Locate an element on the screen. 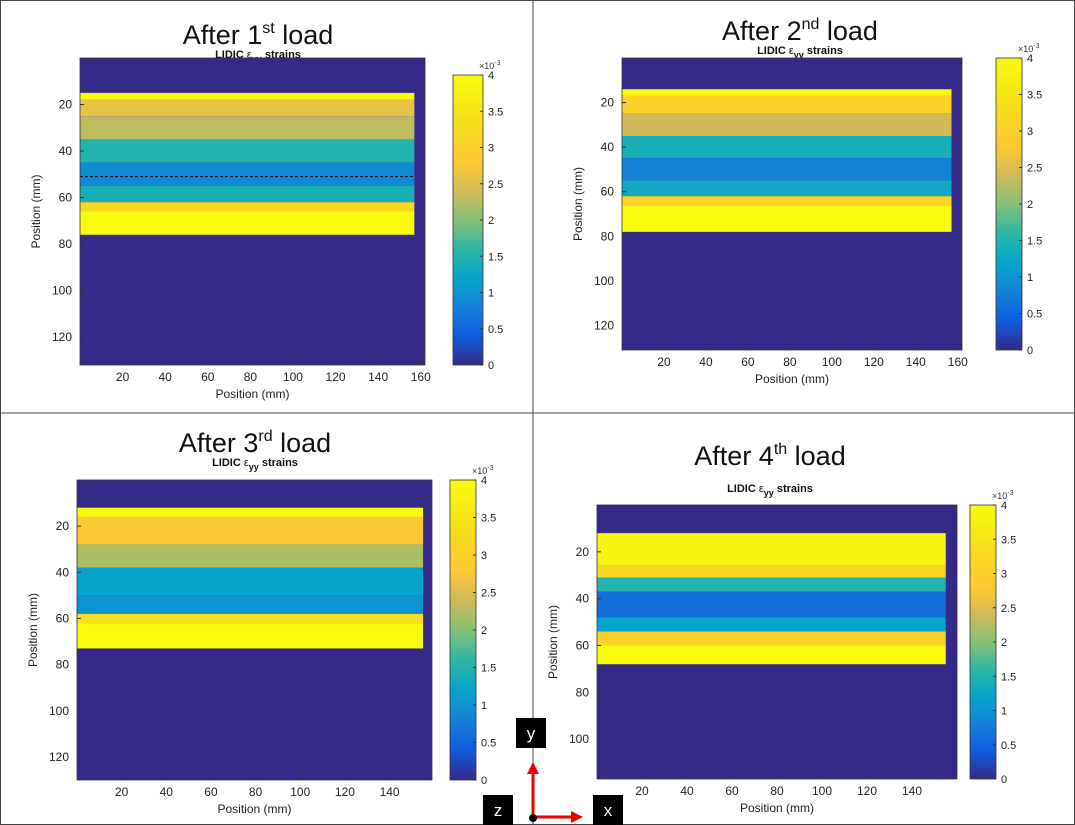 This screenshot has height=825, width=1075. colorbar-tick-label: 1 is located at coordinates (491, 294).